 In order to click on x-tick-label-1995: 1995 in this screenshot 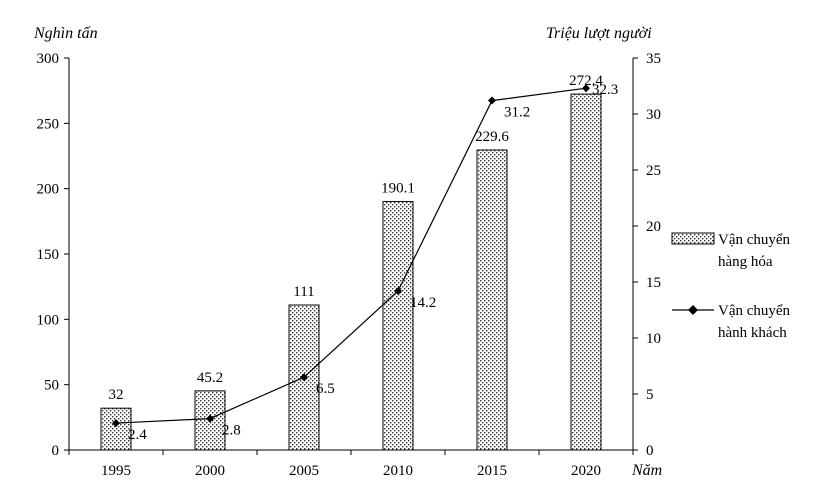, I will do `click(116, 471)`.